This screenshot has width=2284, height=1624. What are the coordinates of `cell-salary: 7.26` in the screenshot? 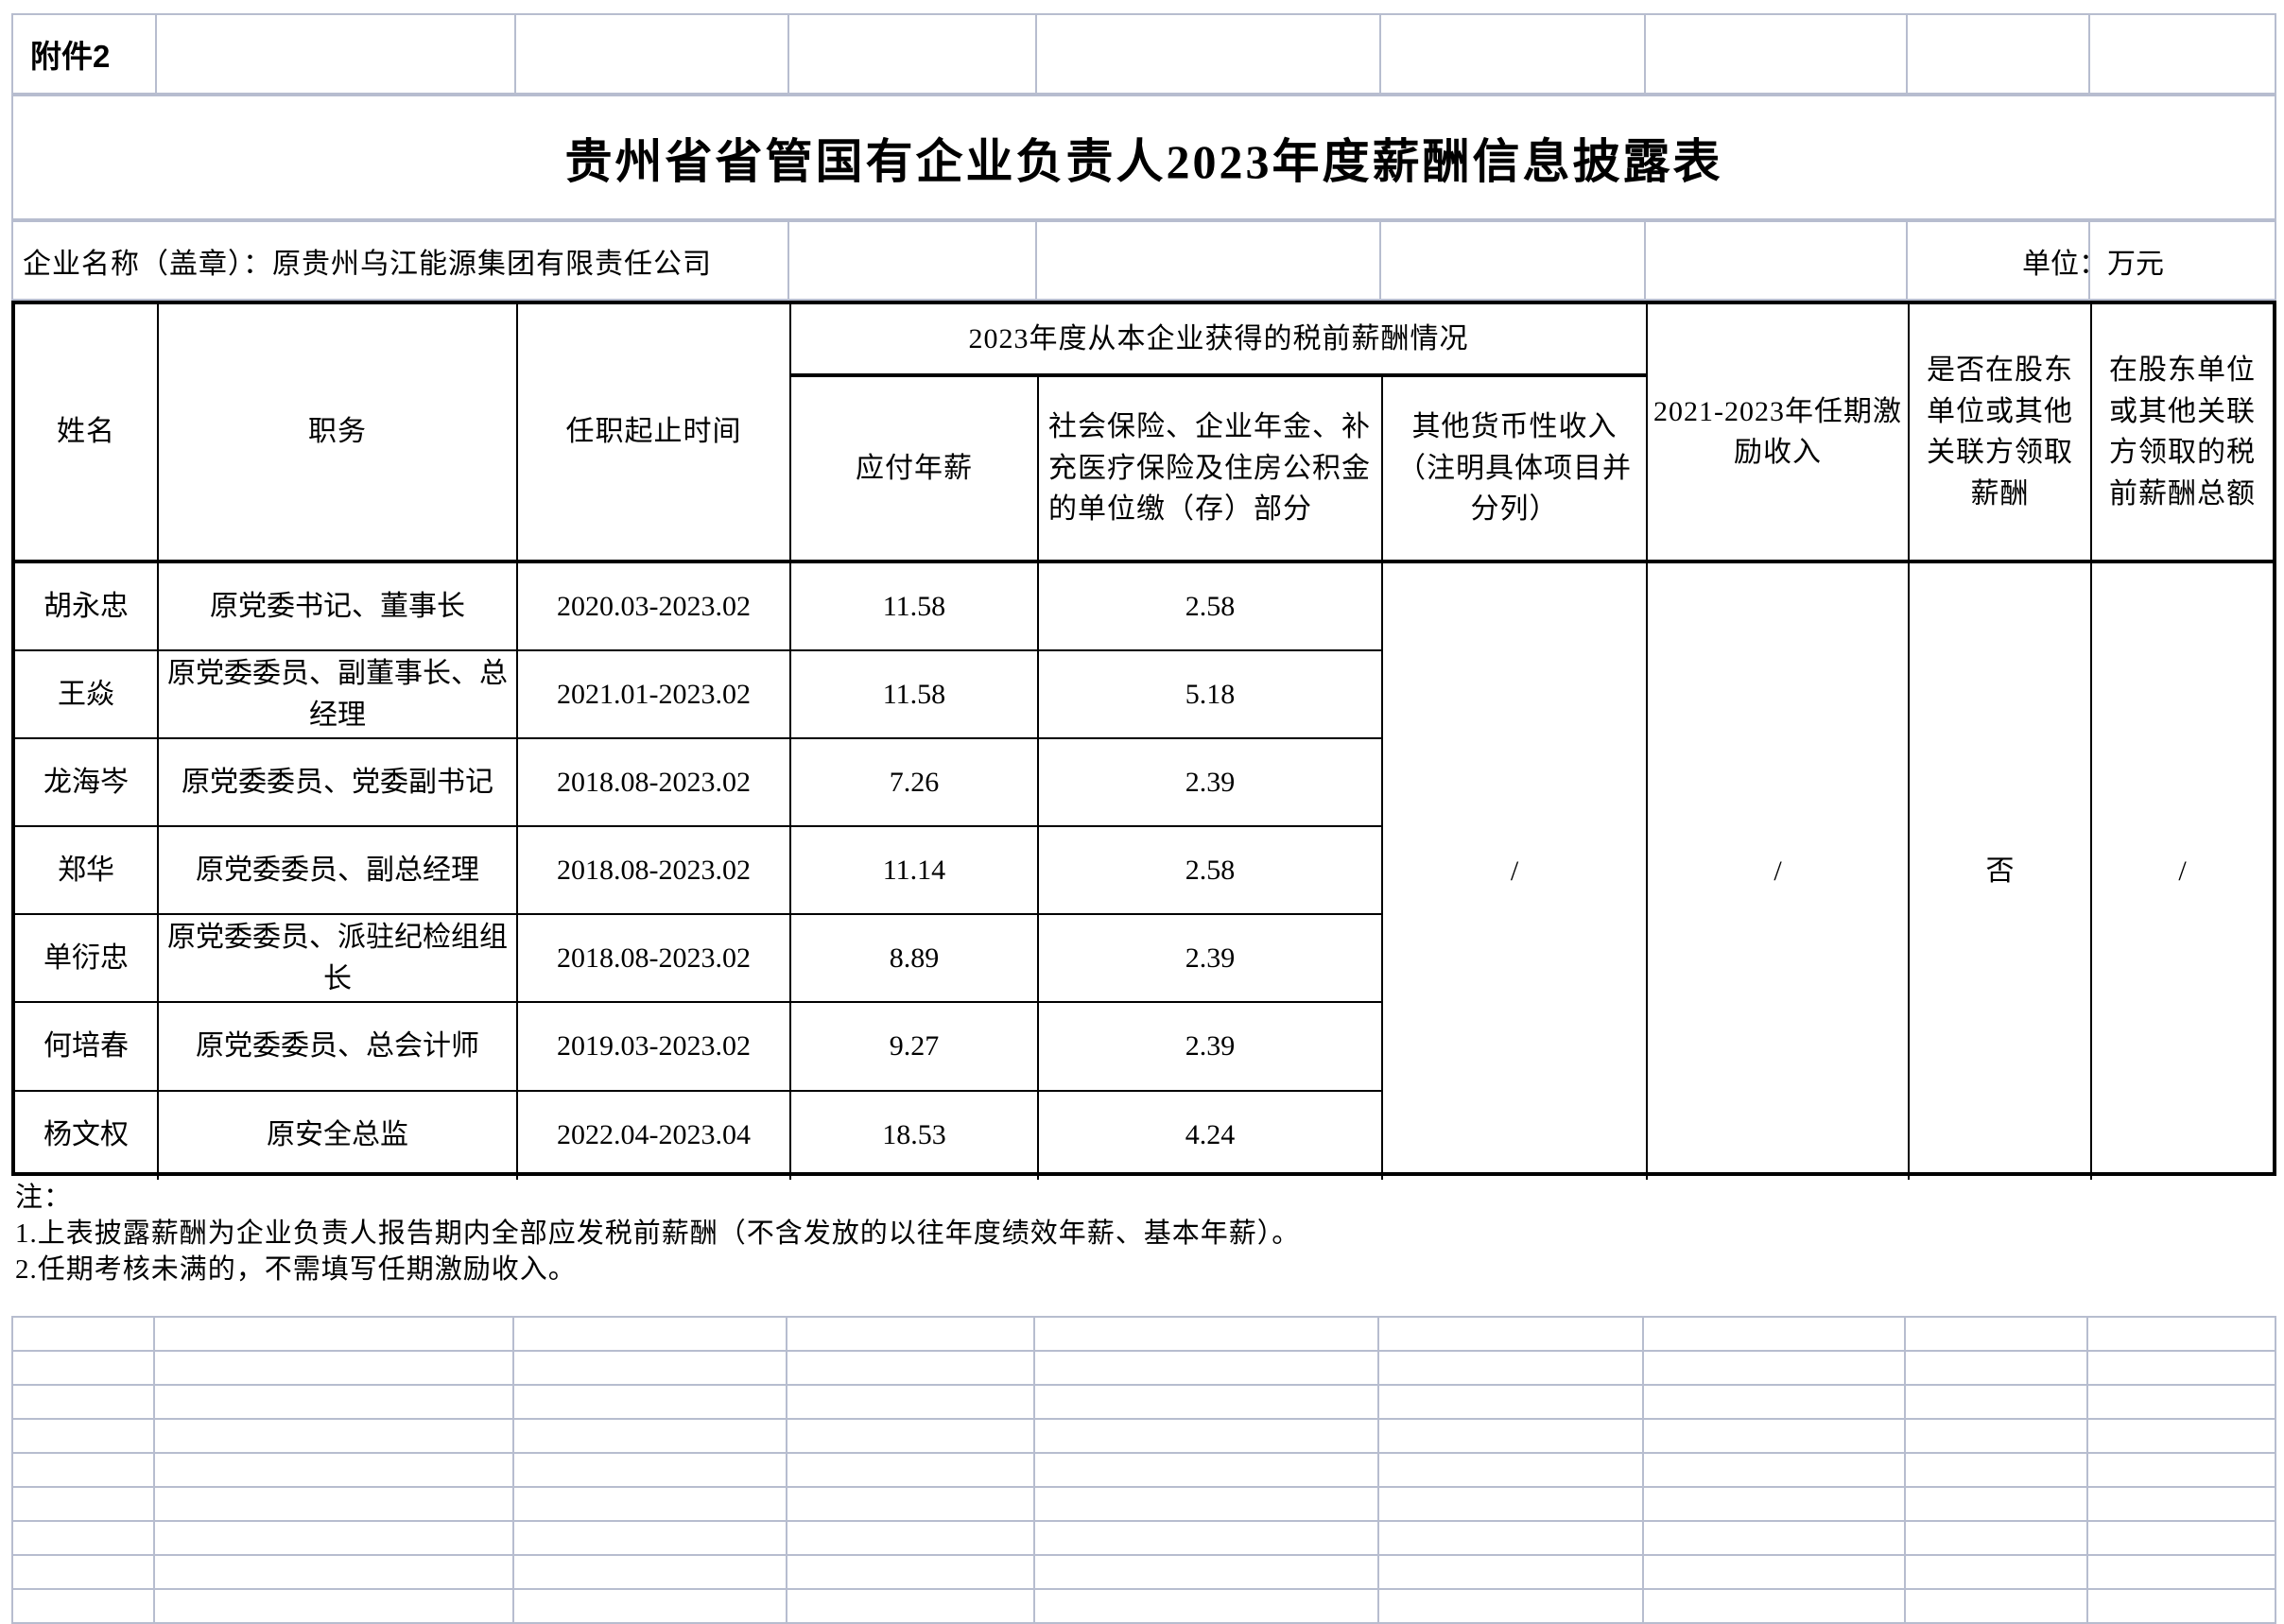 It's located at (915, 783).